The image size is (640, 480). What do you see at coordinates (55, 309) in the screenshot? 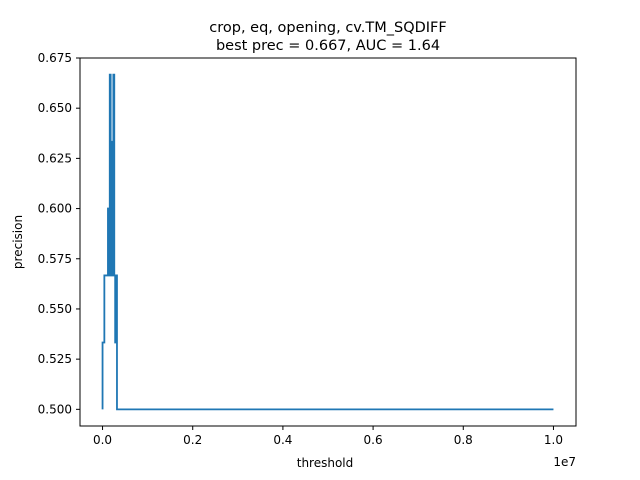
I see `y-tick-label: 0.550` at bounding box center [55, 309].